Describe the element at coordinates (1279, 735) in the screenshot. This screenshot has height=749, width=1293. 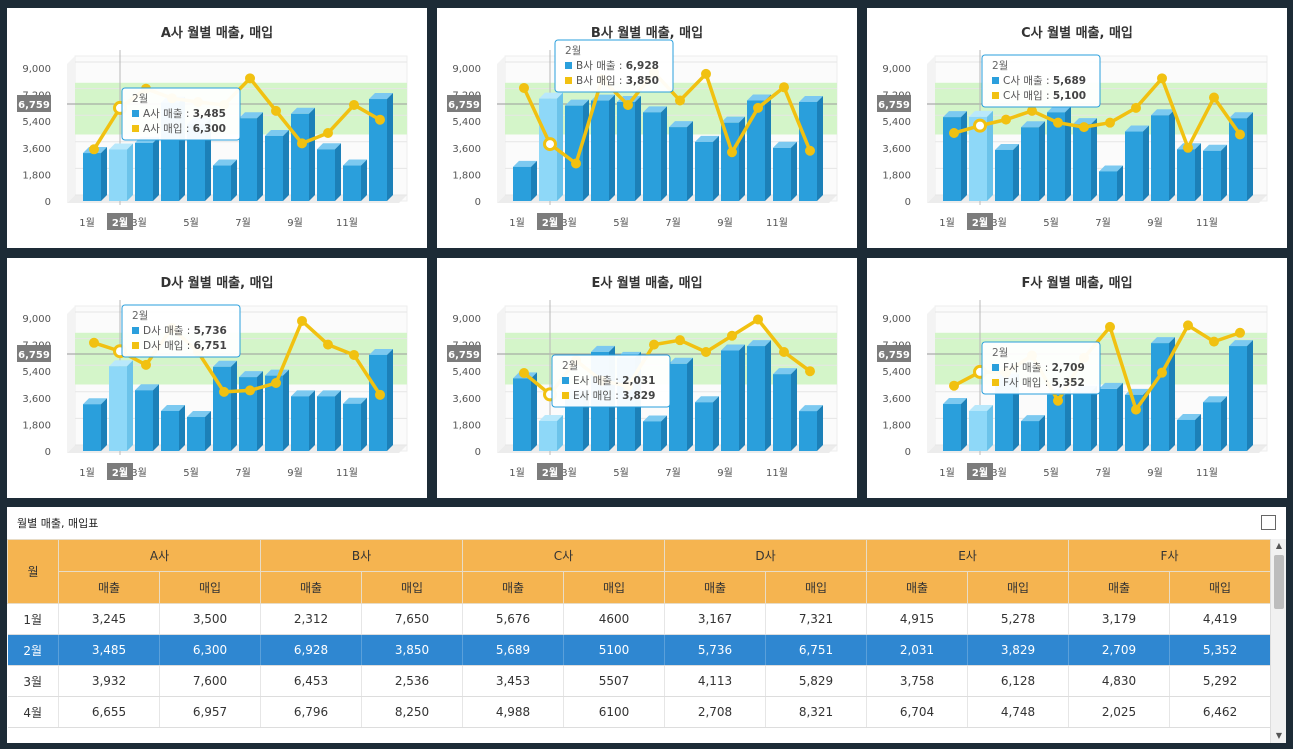
I see `scroll-down-icon: ▼` at that location.